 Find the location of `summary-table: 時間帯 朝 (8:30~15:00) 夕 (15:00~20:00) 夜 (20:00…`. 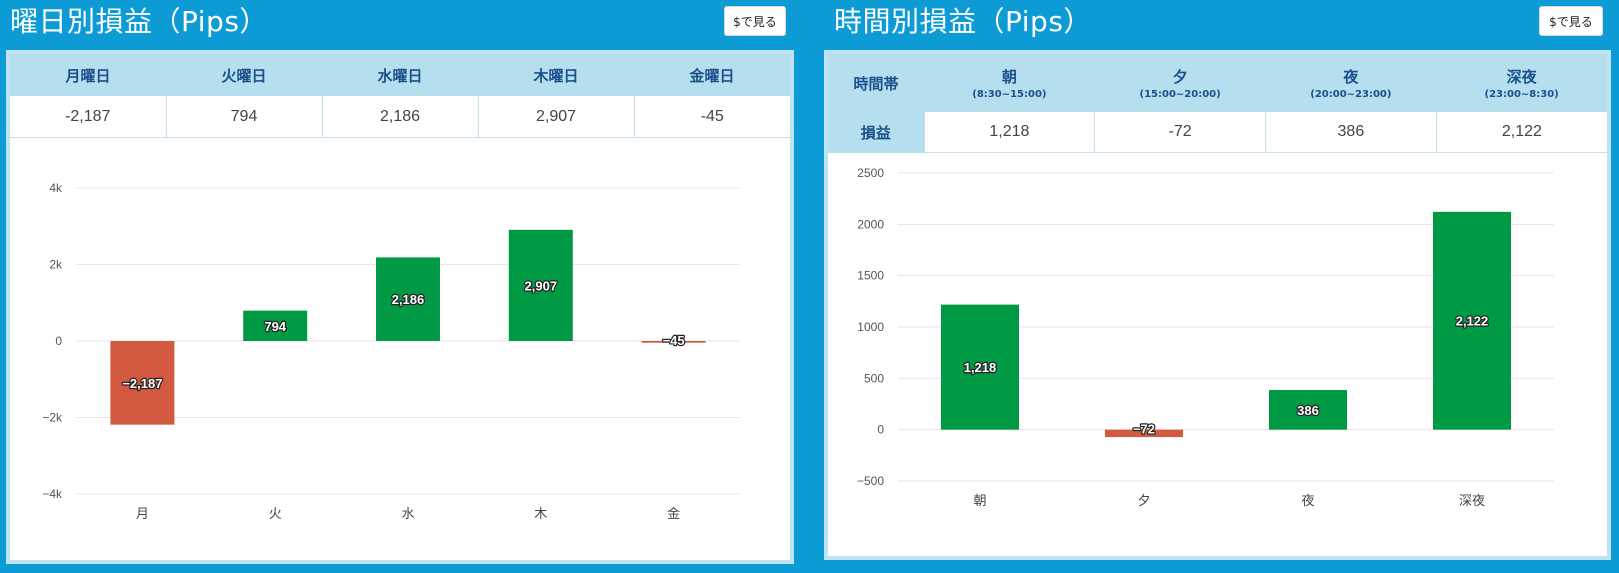

summary-table: 時間帯 朝 (8:30~15:00) 夕 (15:00~20:00) 夜 (20:00… is located at coordinates (1217, 103).